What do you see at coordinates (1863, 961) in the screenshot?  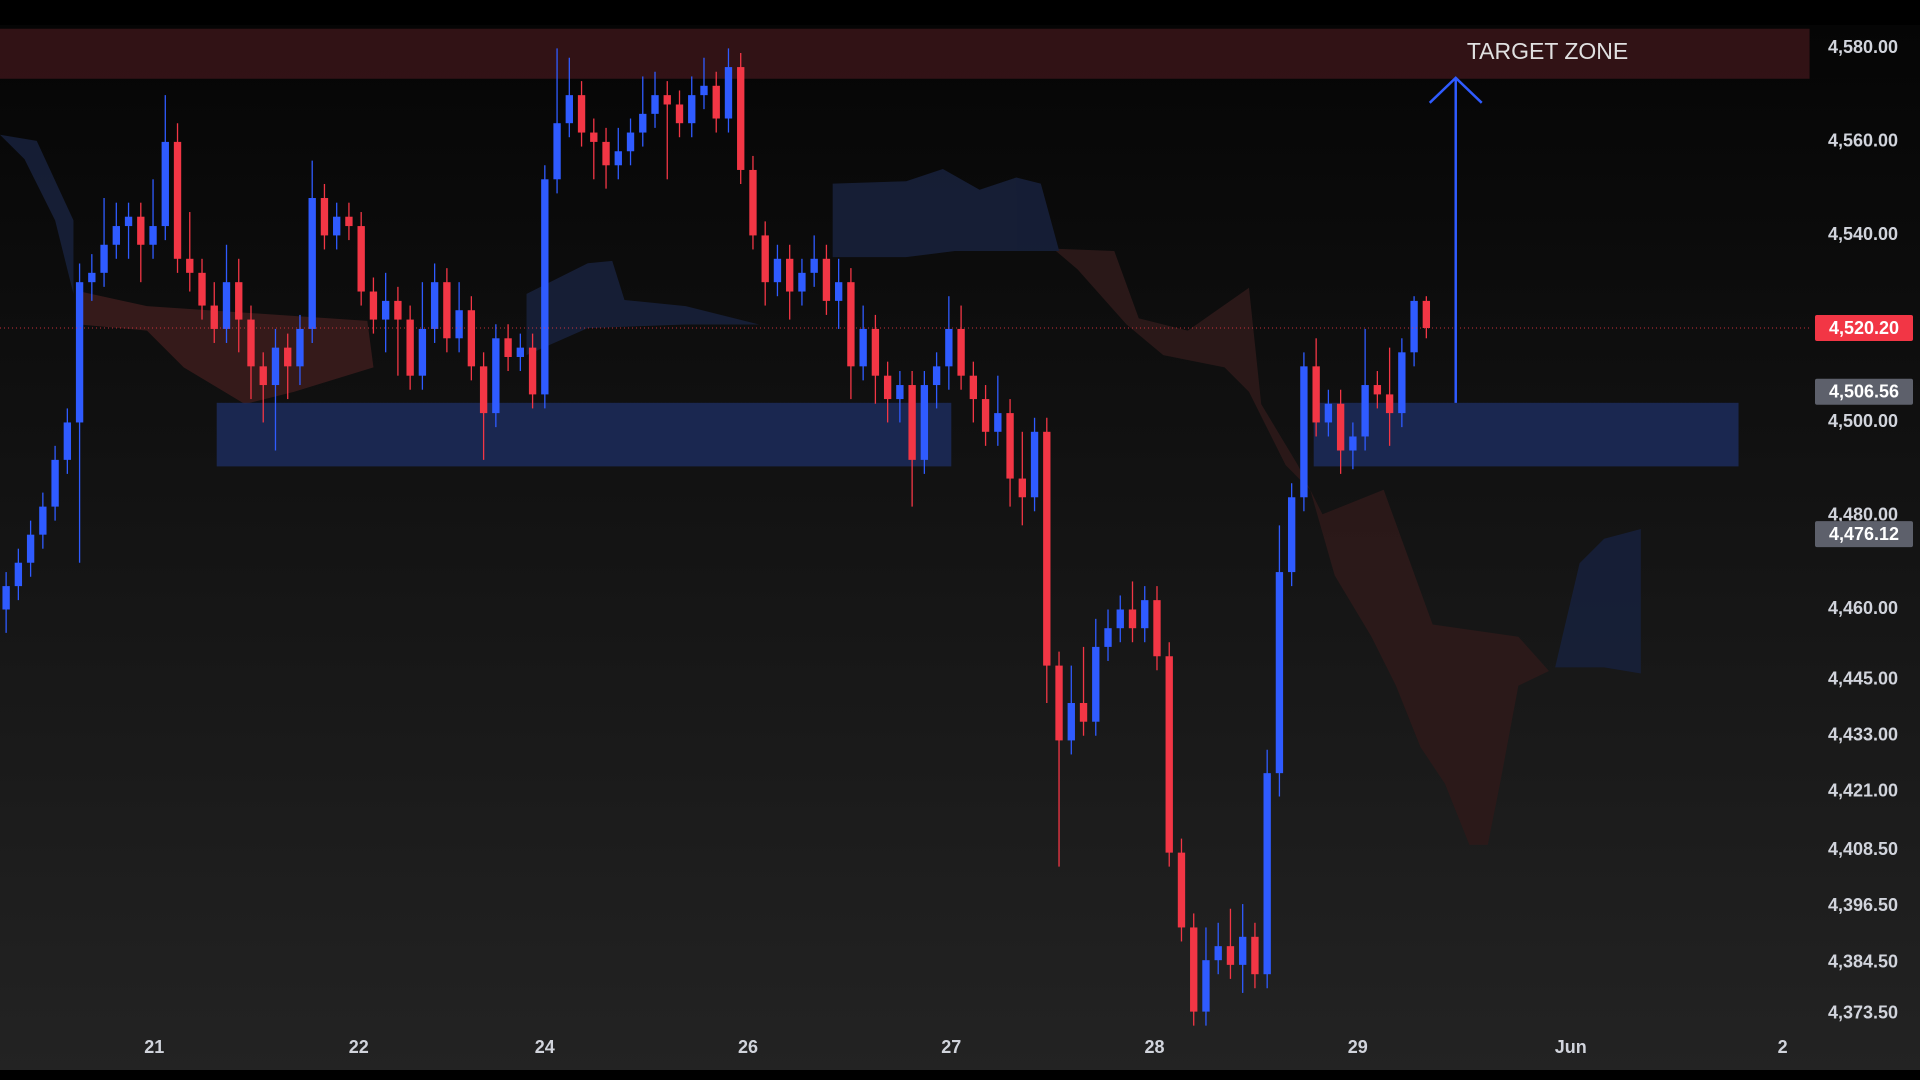 I see `y-tick-label: 4,384.50` at bounding box center [1863, 961].